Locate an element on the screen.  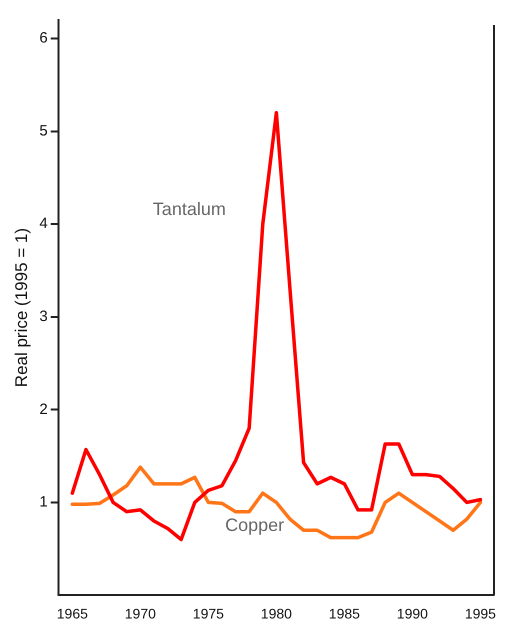
x-tick-label: 1975 is located at coordinates (208, 613).